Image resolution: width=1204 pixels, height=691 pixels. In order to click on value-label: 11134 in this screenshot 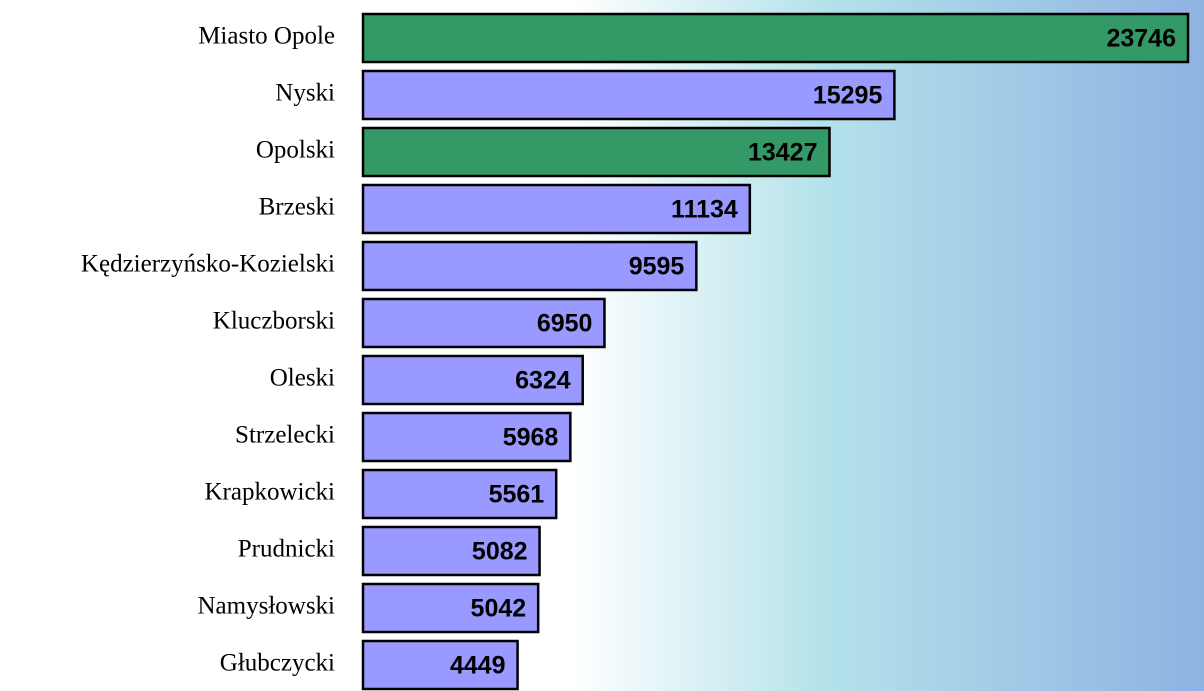, I will do `click(704, 210)`.